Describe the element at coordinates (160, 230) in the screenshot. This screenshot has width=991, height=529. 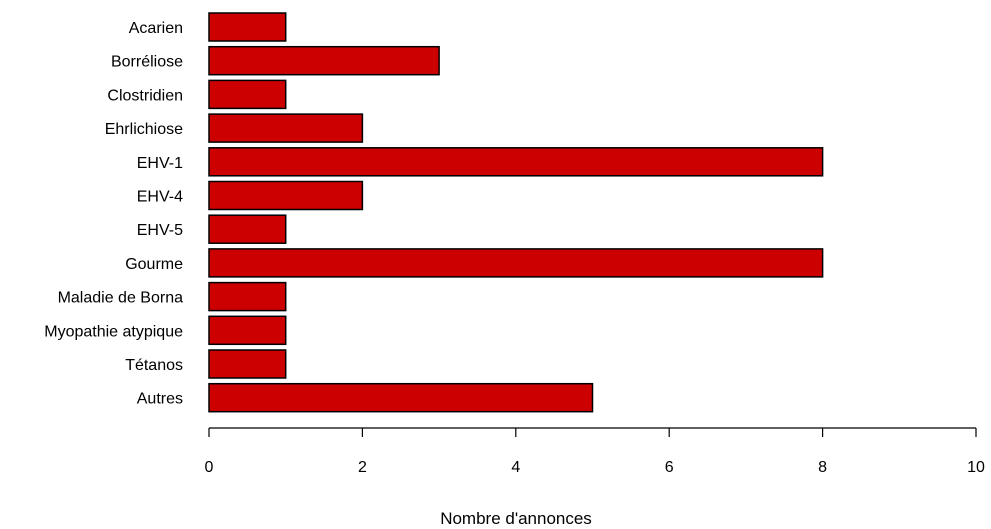
I see `category-label: EHV-5` at that location.